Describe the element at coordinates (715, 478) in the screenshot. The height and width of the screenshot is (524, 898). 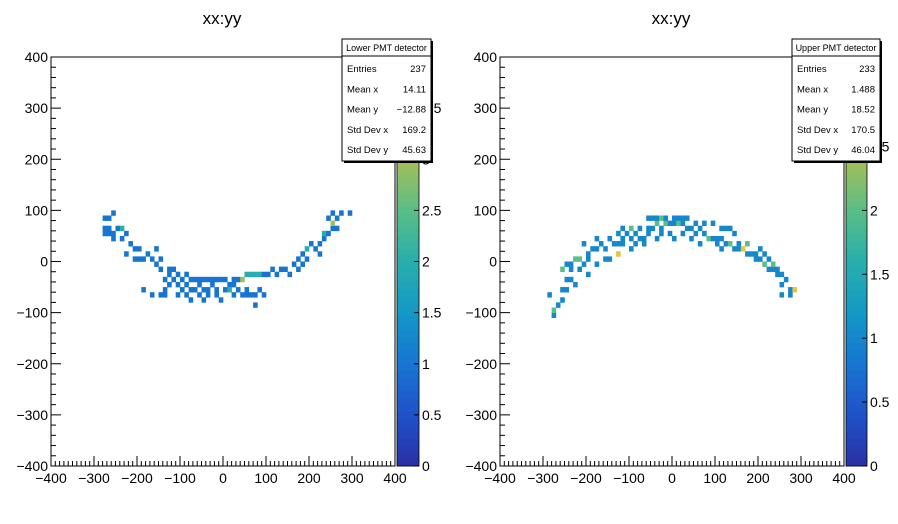
I see `x-tick-label: 100` at that location.